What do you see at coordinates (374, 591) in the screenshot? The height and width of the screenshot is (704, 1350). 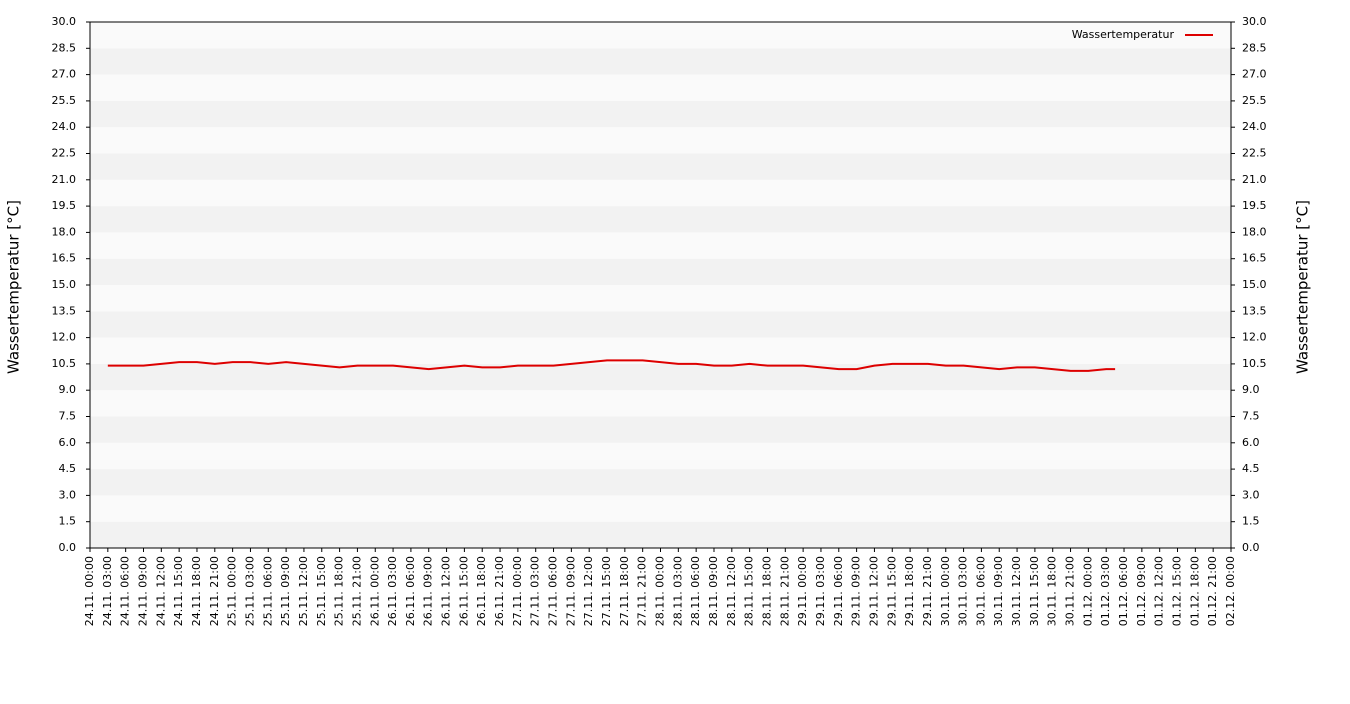 I see `x-tick-label: 26.11. 00:00` at bounding box center [374, 591].